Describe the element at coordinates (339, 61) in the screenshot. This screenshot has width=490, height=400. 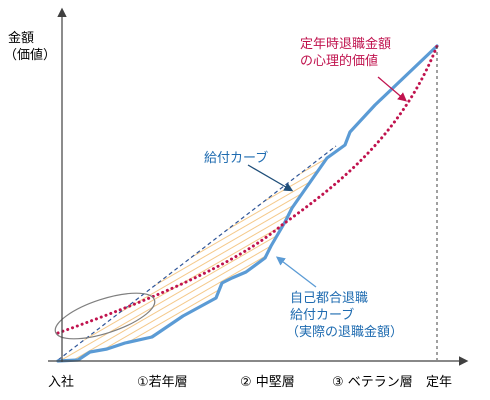
I see `psych-value-label-line2: の心理的価値` at that location.